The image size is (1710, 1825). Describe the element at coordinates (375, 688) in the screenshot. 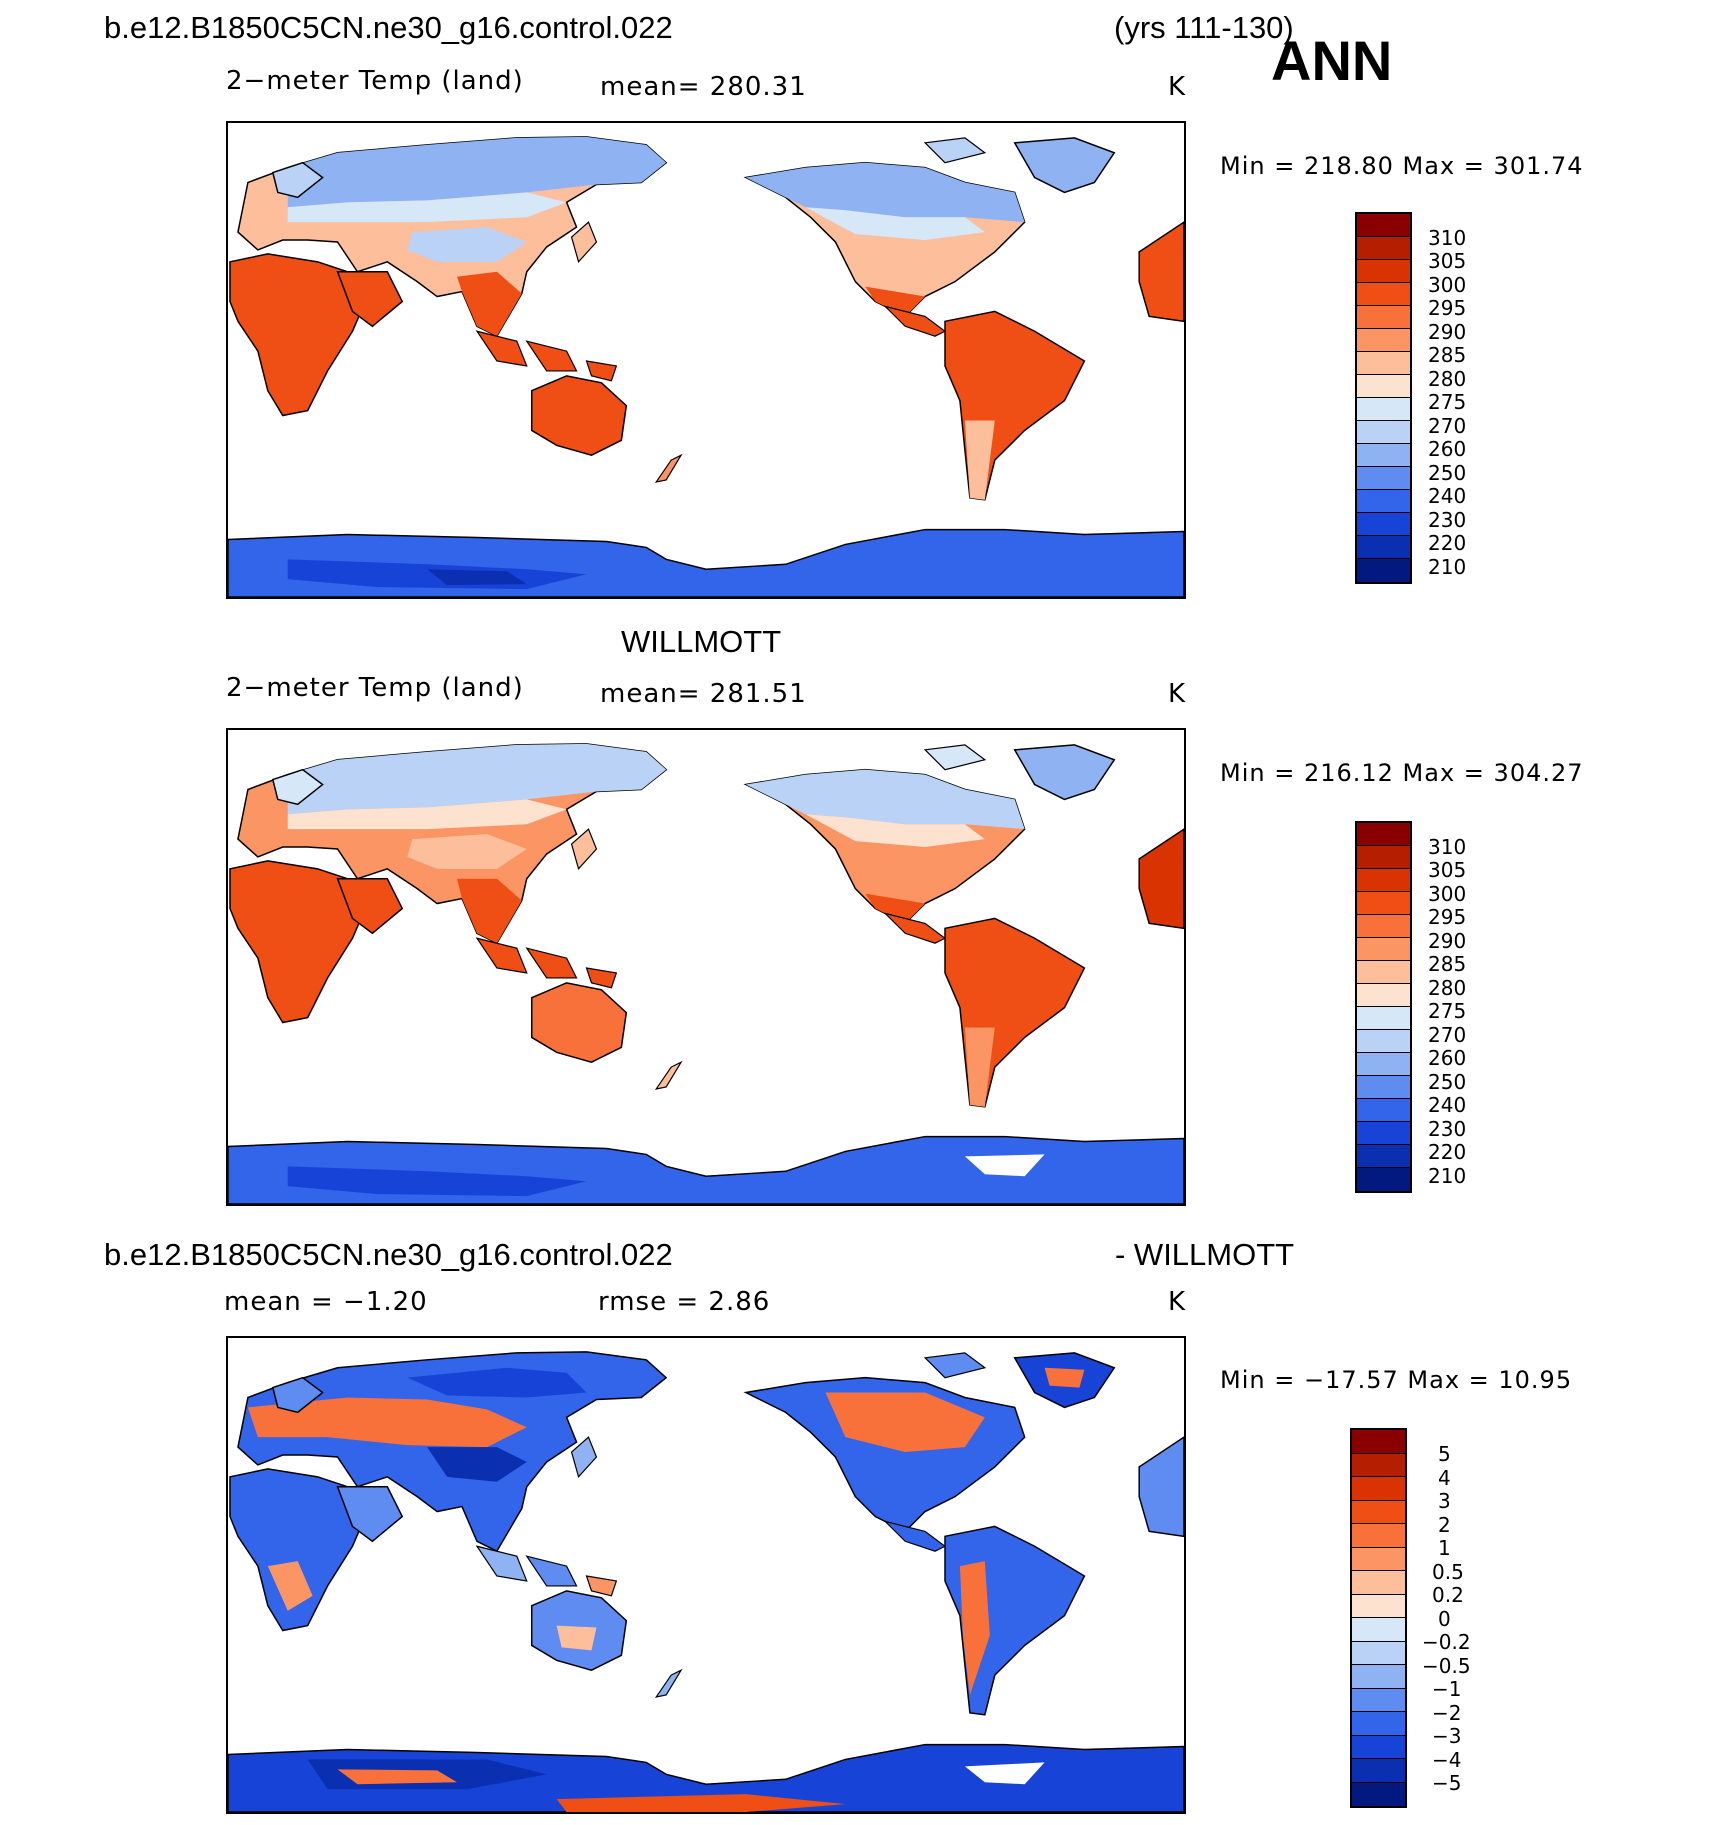

I see `panel2-variable: 2−meter Temp (land)` at that location.